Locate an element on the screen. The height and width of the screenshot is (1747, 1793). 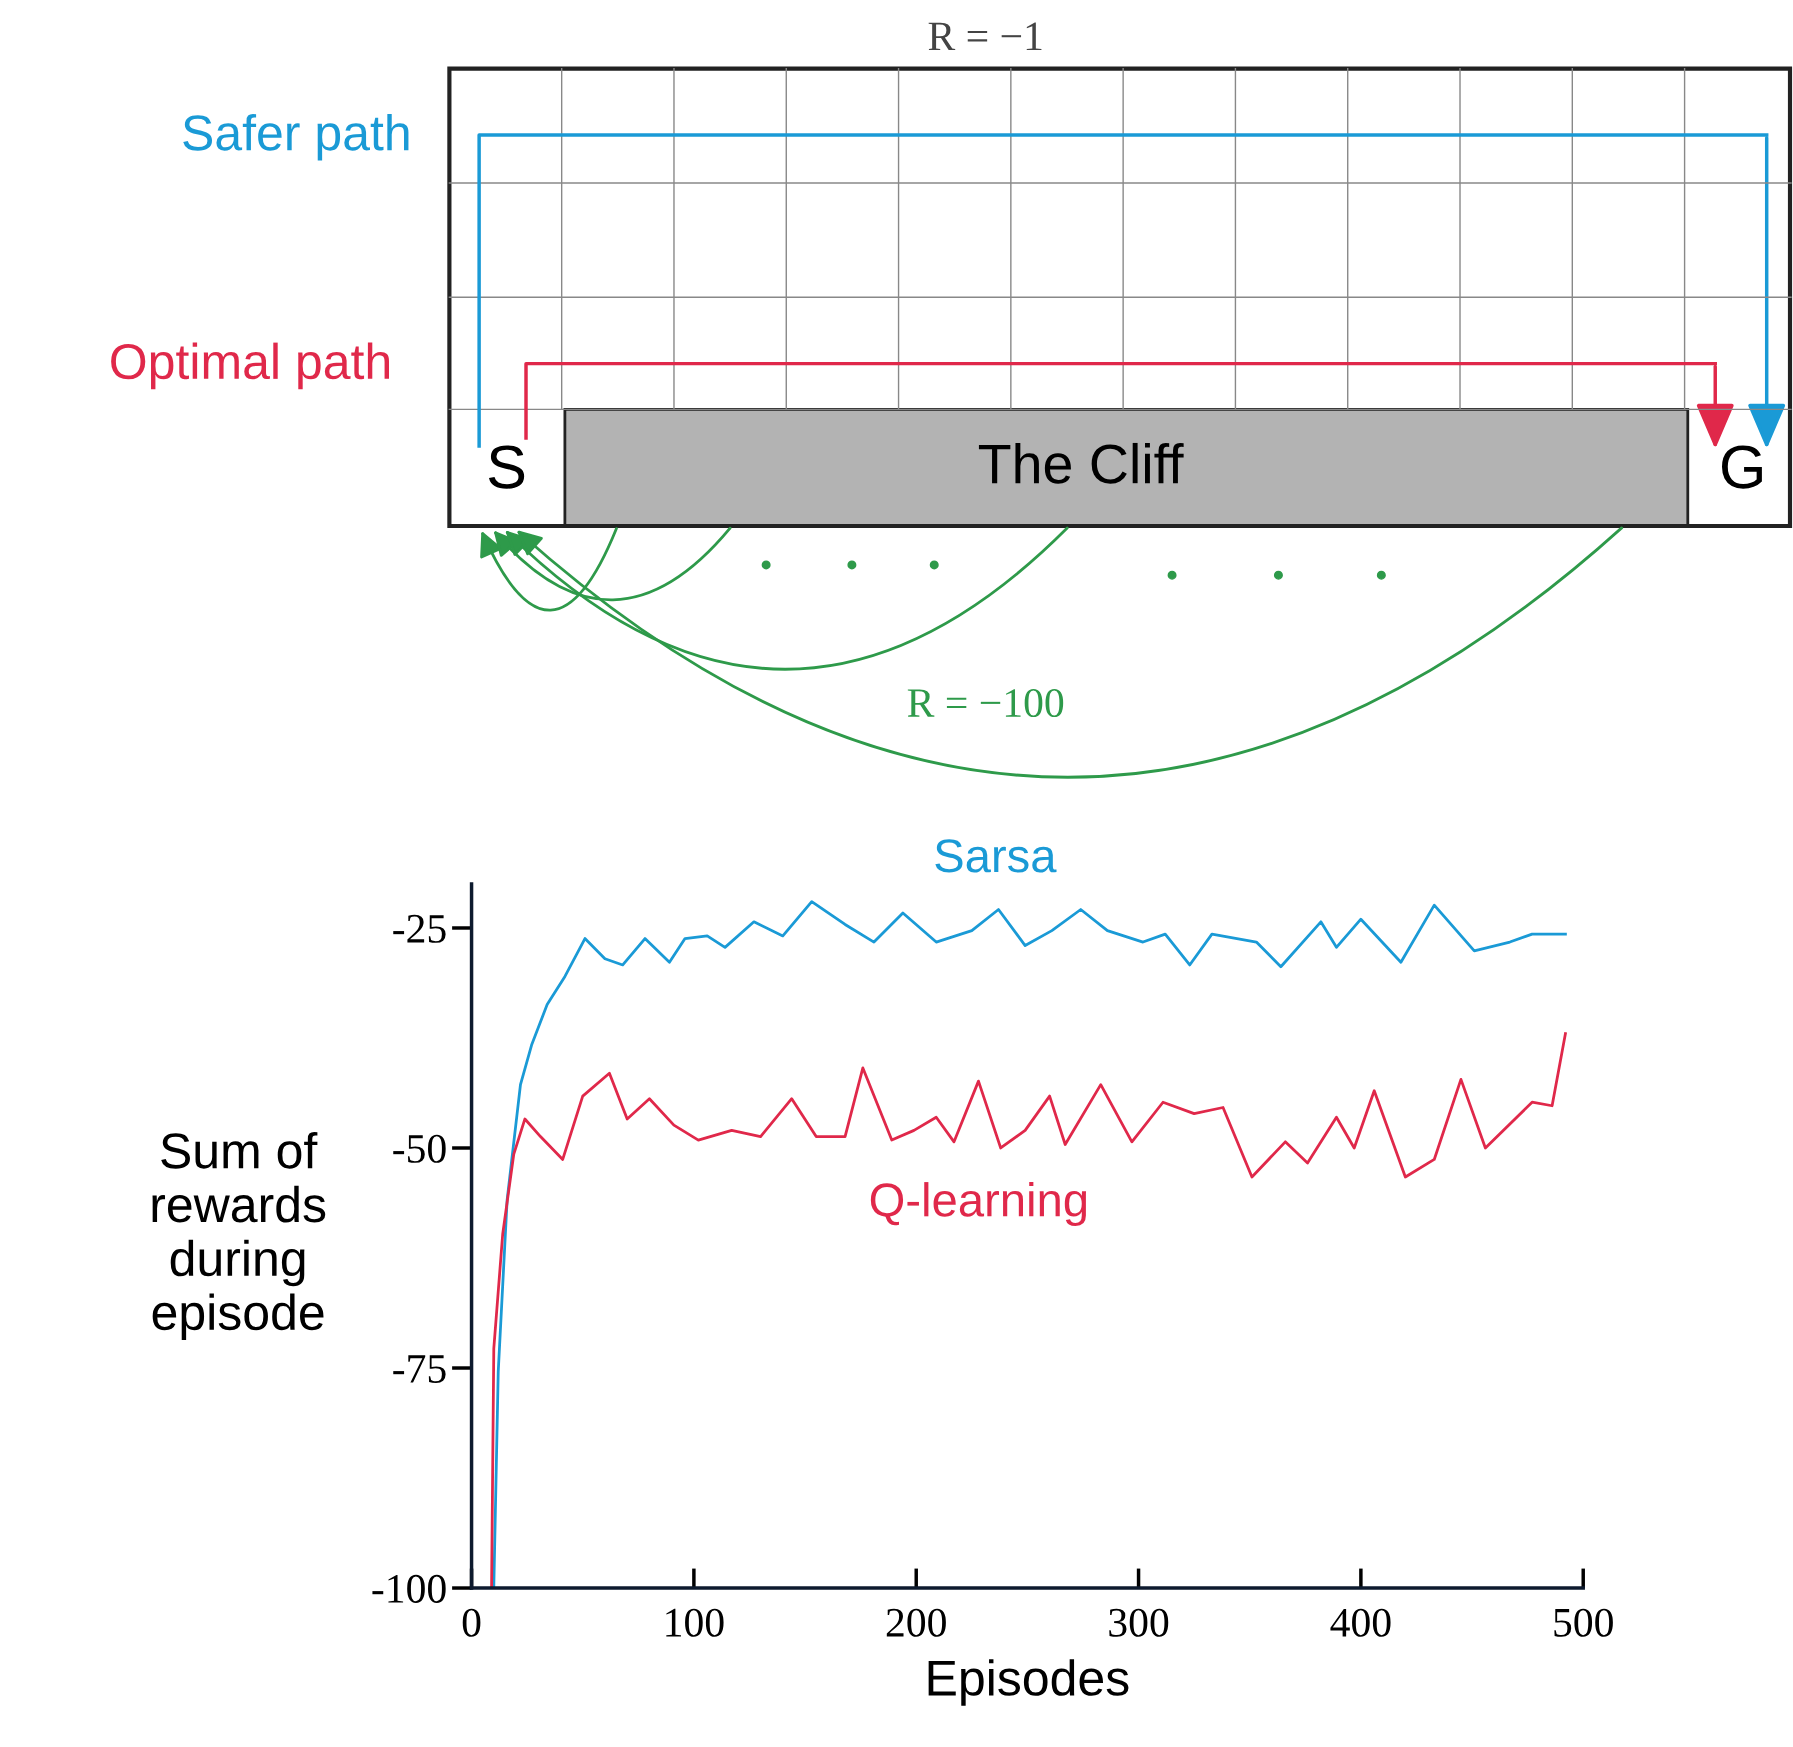
x-tick-label: 400 is located at coordinates (1360, 1622).